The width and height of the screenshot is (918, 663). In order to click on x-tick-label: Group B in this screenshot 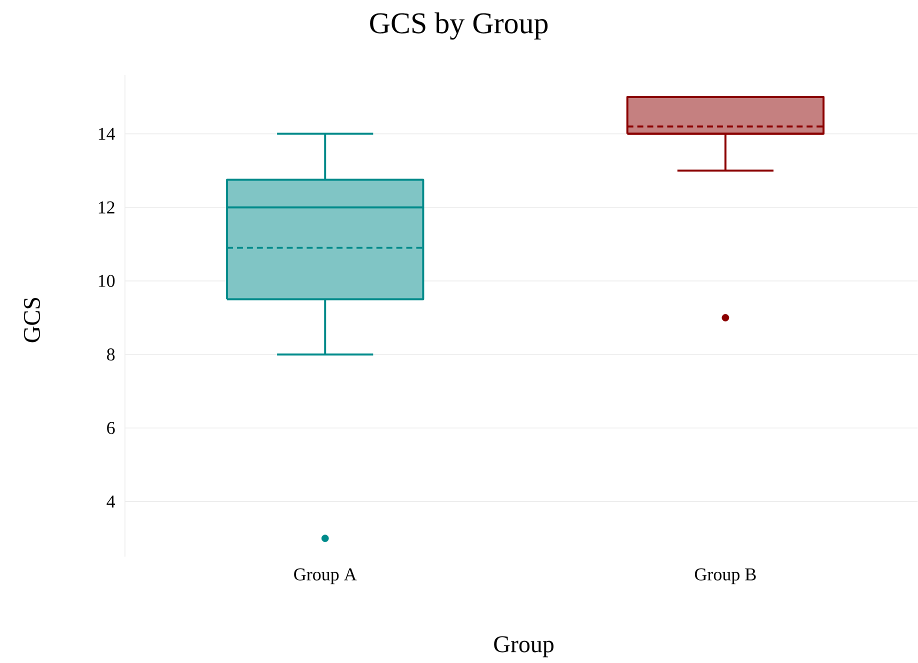, I will do `click(725, 576)`.